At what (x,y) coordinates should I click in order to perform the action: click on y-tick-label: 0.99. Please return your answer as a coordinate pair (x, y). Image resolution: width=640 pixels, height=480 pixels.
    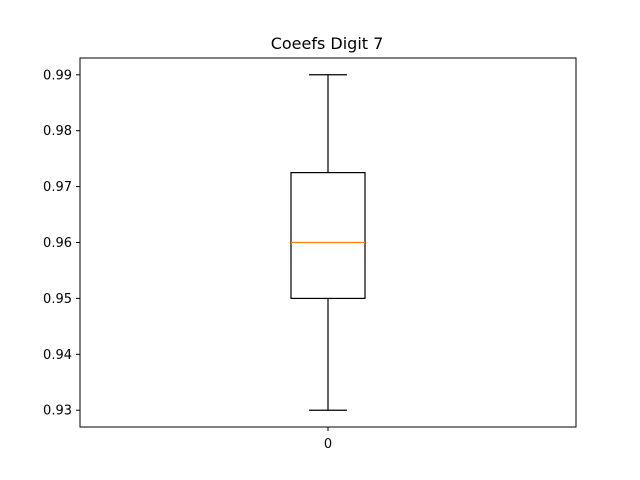
    Looking at the image, I should click on (57, 75).